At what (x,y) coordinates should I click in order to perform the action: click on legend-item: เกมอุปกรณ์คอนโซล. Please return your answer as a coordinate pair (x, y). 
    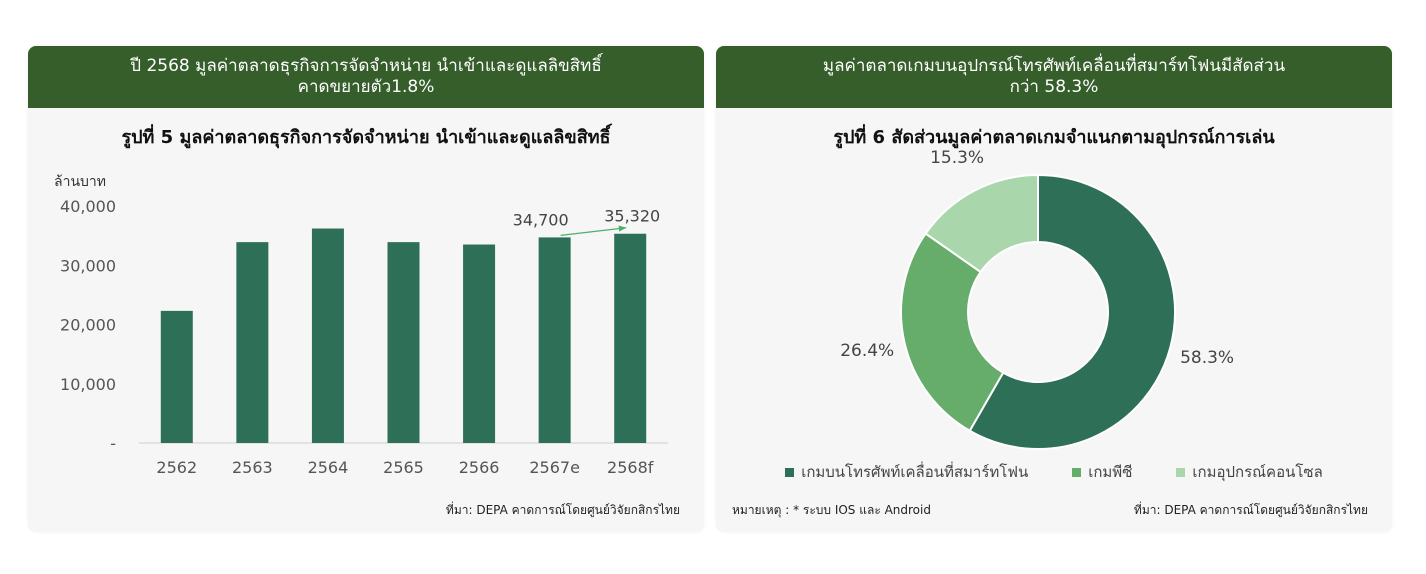
    Looking at the image, I should click on (1249, 472).